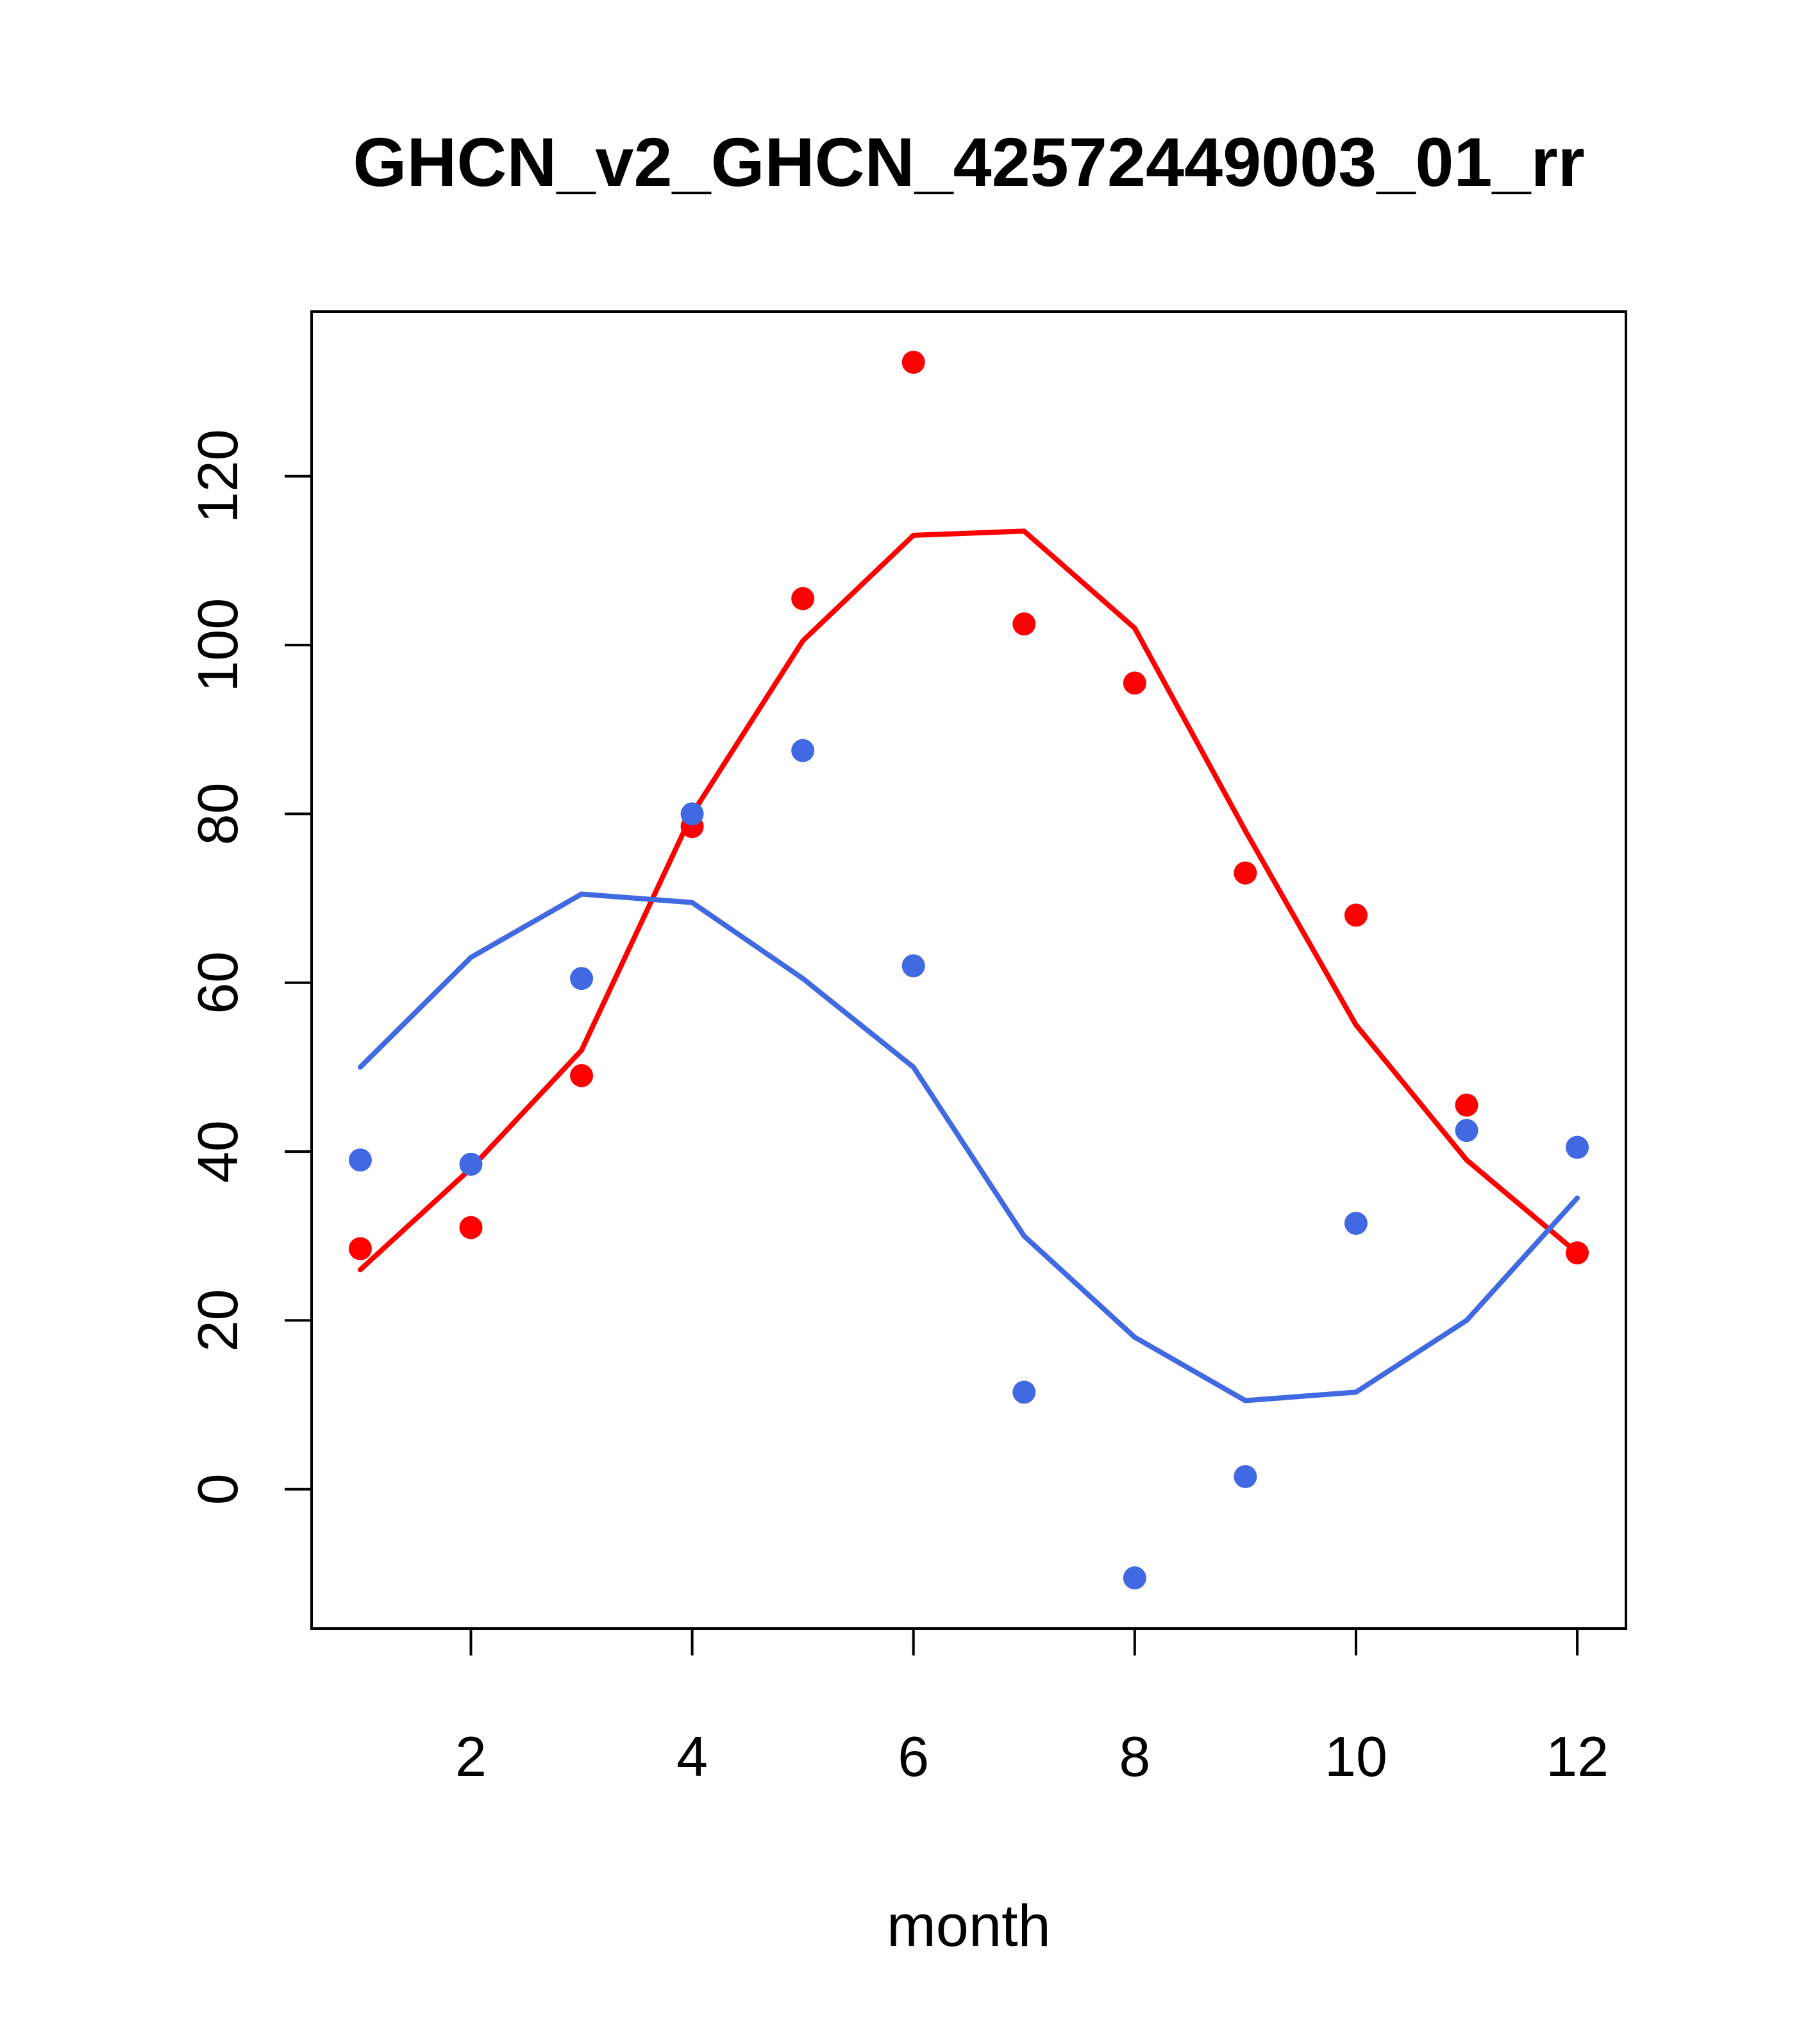 The width and height of the screenshot is (1817, 2044). Describe the element at coordinates (217, 982) in the screenshot. I see `y-tick-label: 60` at that location.